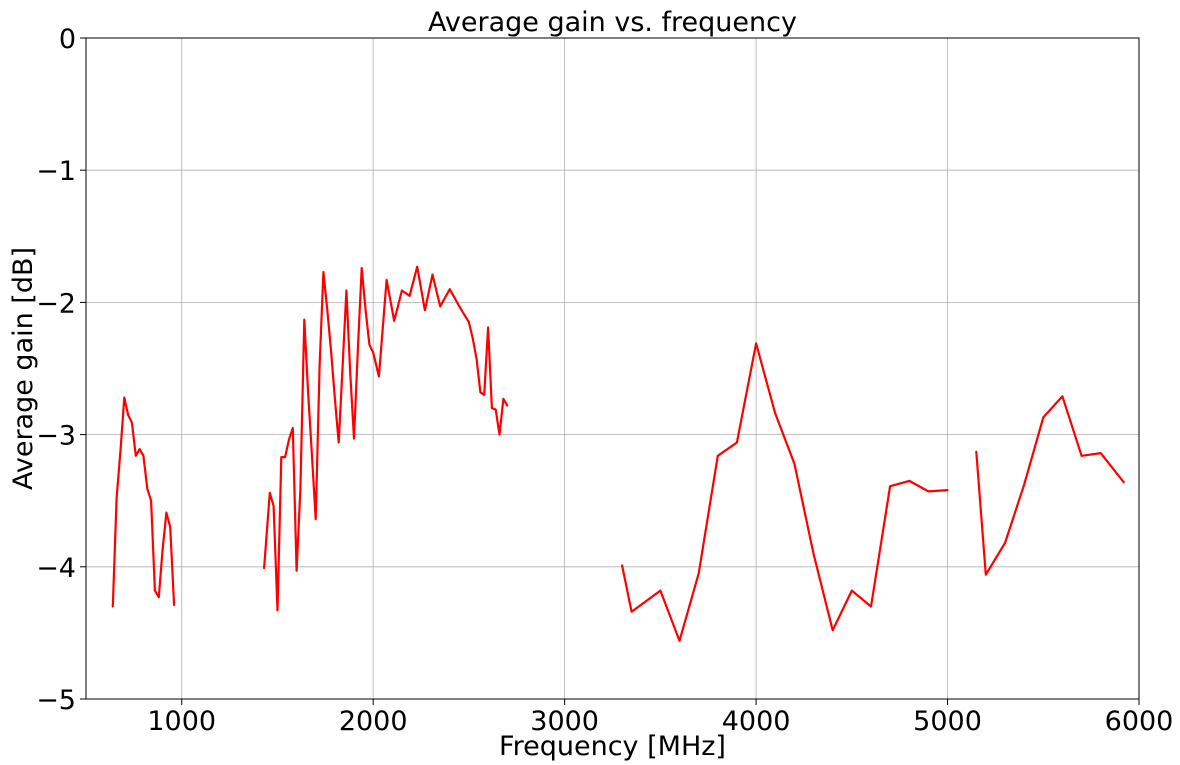 This screenshot has height=765, width=1180. What do you see at coordinates (612, 746) in the screenshot?
I see `x-axis-label: Frequency [MHz]` at bounding box center [612, 746].